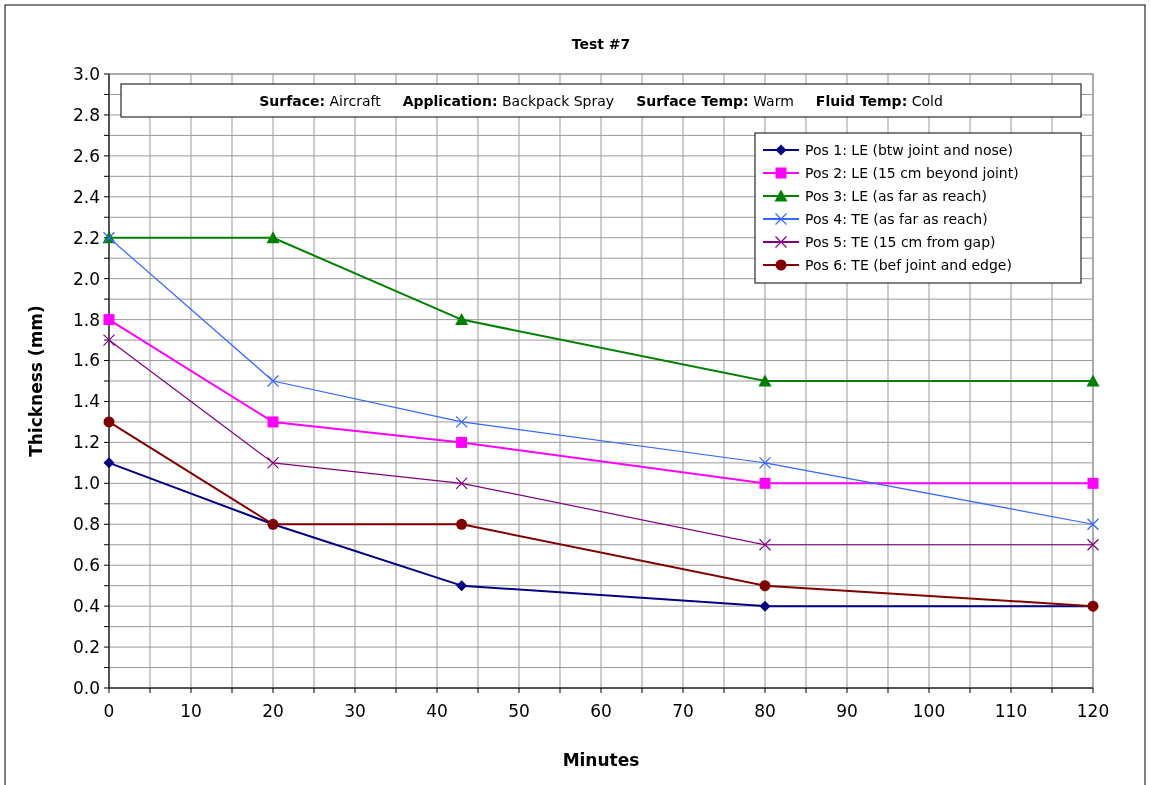 The image size is (1151, 785). I want to click on annotation: Surface: Aircraft, so click(320, 101).